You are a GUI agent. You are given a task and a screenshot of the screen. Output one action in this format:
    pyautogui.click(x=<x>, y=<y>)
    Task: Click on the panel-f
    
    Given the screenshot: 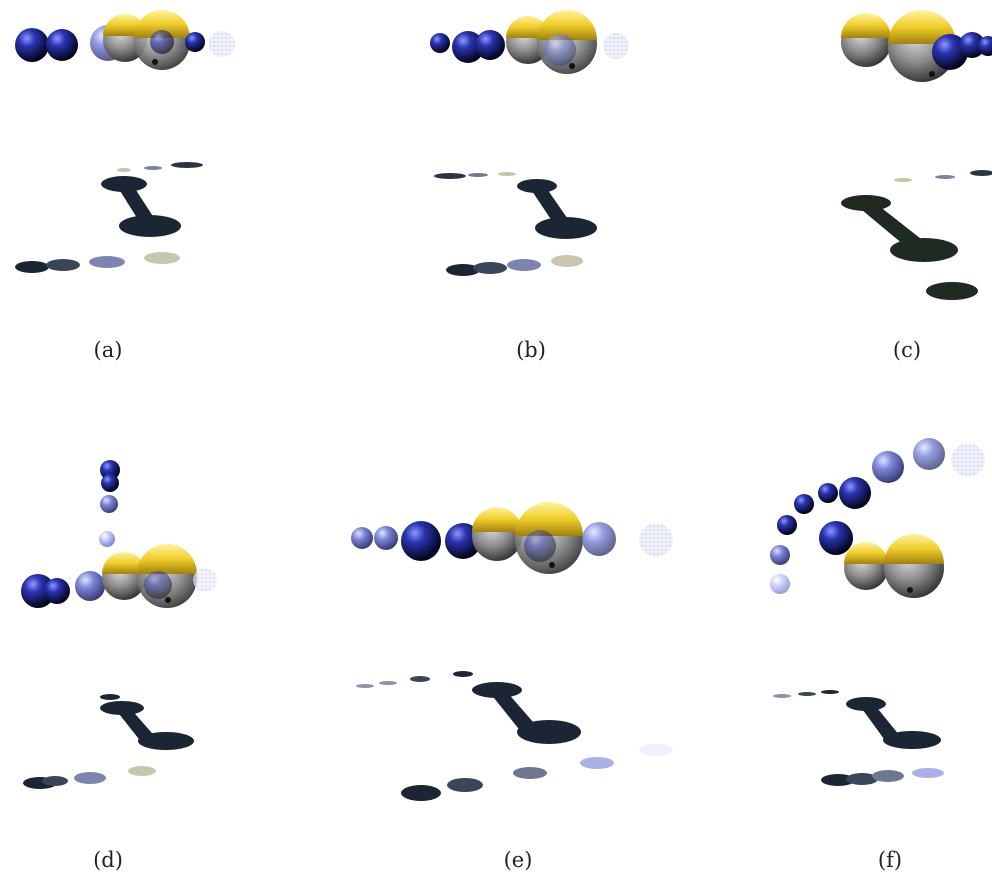 What is the action you would take?
    pyautogui.click(x=877, y=612)
    